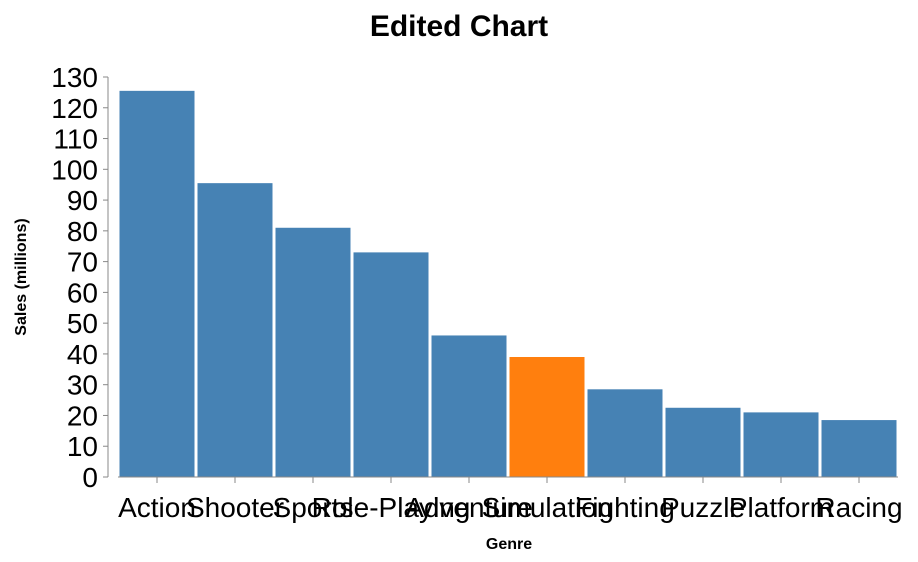 This screenshot has width=918, height=562. Describe the element at coordinates (74, 77) in the screenshot. I see `y-tick-label: 130` at that location.